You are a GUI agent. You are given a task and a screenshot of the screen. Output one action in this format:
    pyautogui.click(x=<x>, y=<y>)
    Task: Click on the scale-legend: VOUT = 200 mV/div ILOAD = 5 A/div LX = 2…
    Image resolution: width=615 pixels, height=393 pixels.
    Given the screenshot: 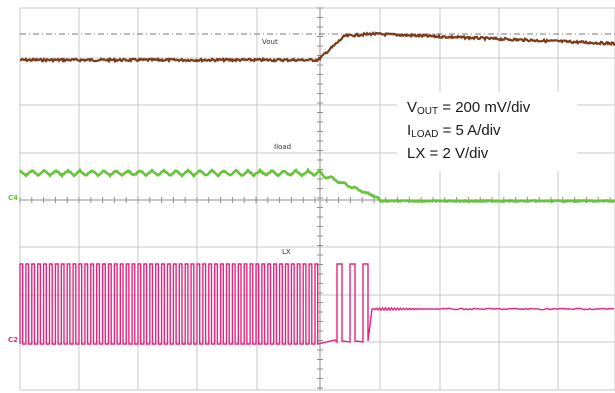 What is the action you would take?
    pyautogui.click(x=487, y=131)
    